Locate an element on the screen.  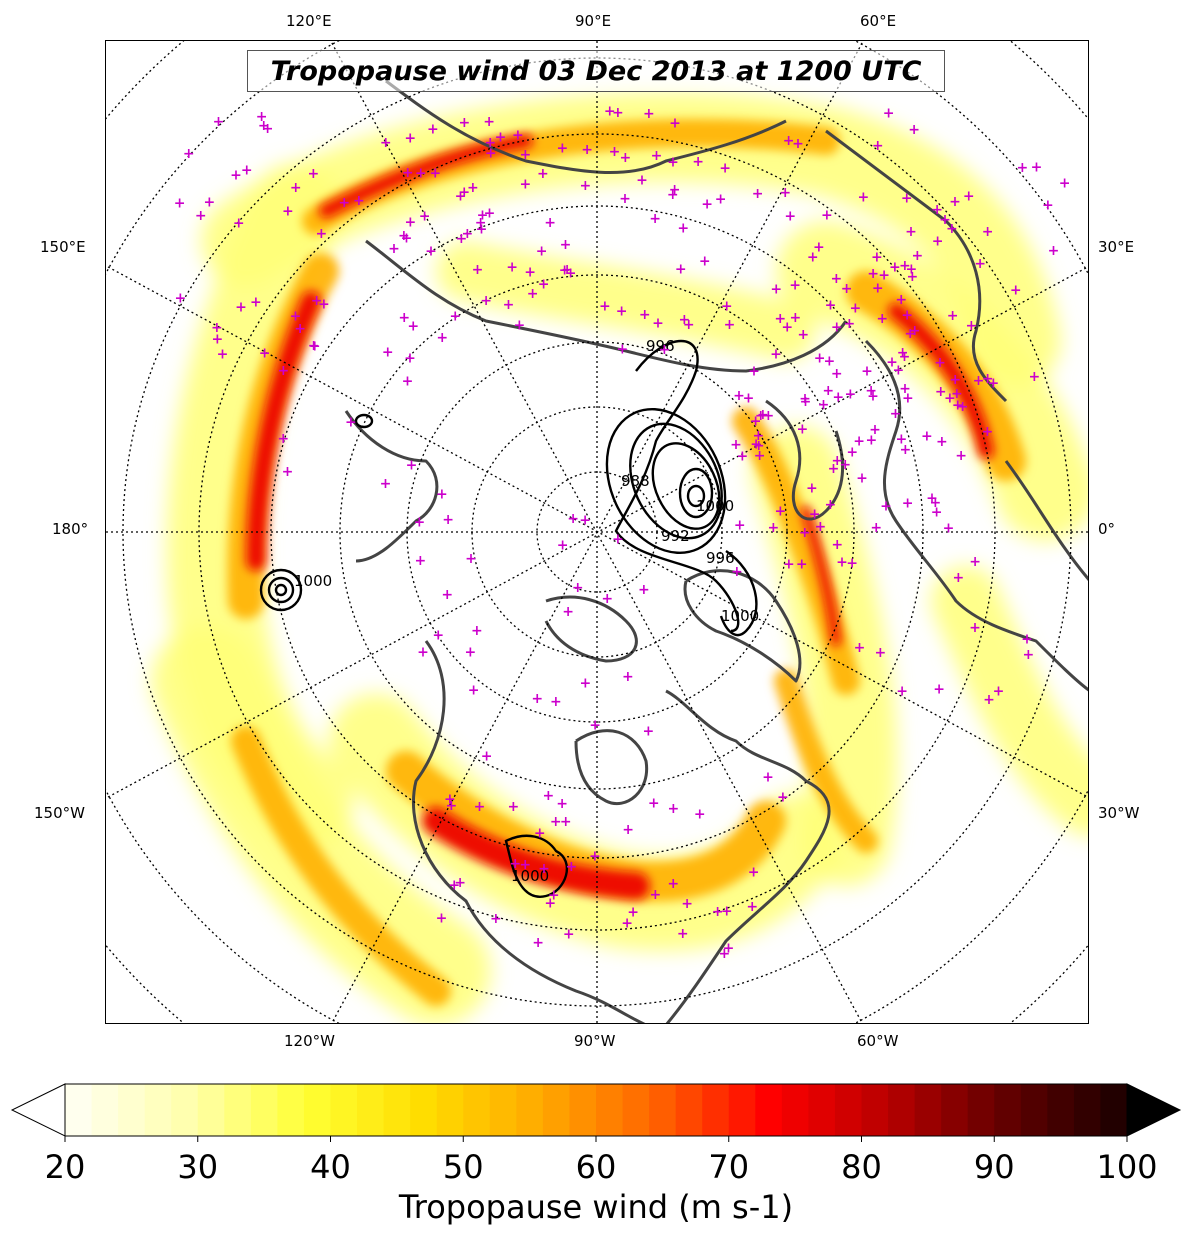
lon-label-left: 180° is located at coordinates (70, 529).